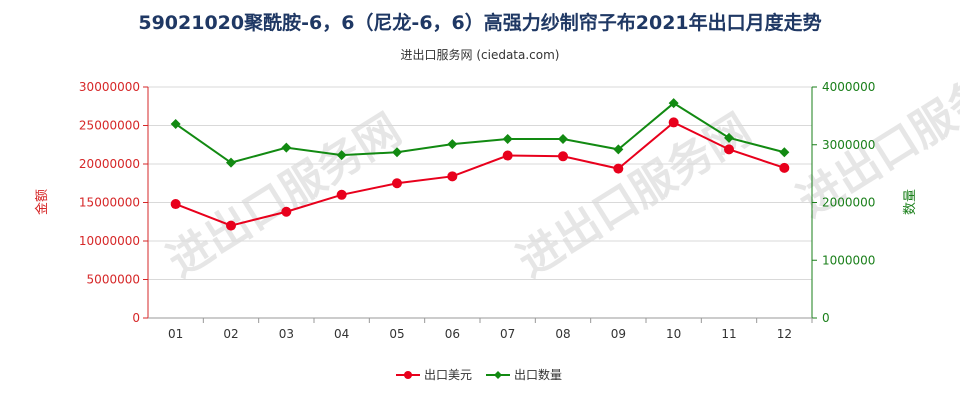 This screenshot has width=960, height=400. I want to click on x-tick-label: 12, so click(784, 334).